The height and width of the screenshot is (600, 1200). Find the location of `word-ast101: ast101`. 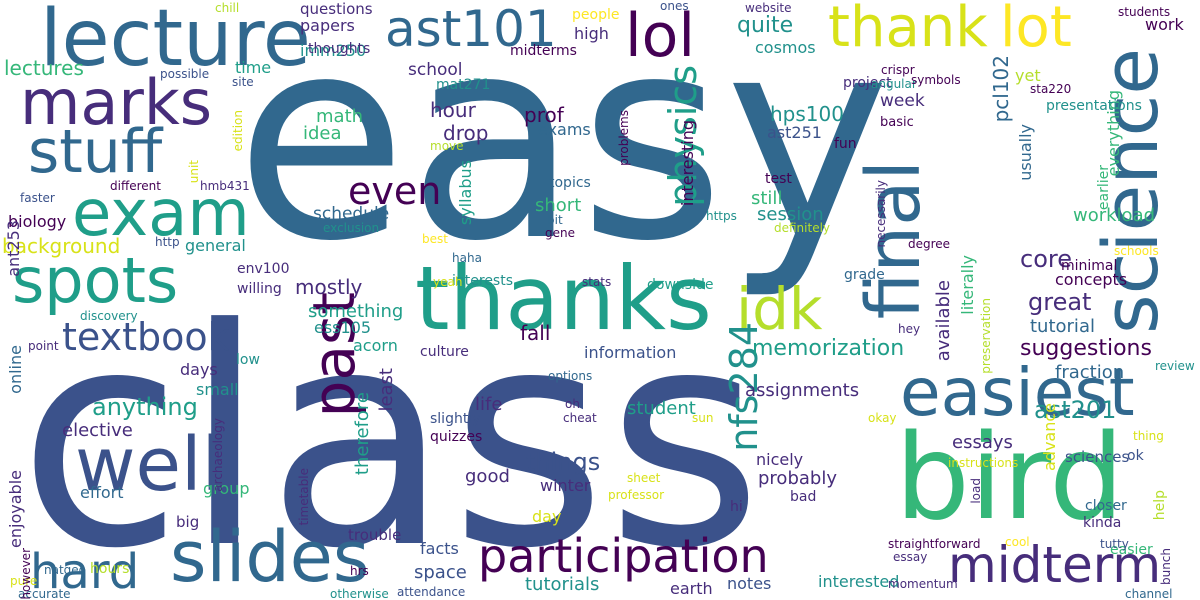

word-ast101: ast101 is located at coordinates (471, 29).